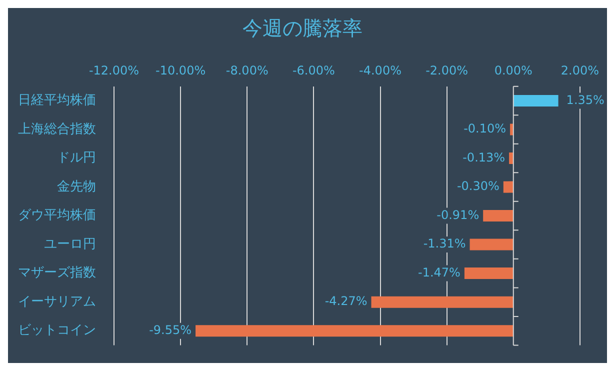 This screenshot has width=615, height=371. I want to click on y-tick-label: イーサリアム, so click(57, 302).